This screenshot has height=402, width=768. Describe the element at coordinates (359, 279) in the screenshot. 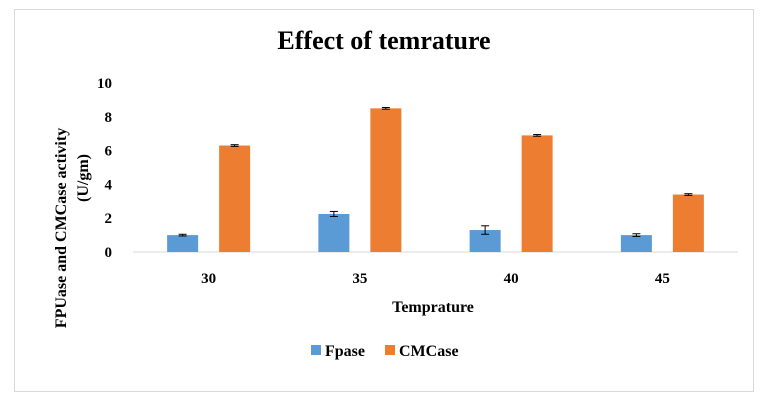

I see `x-tick-label: 35` at that location.